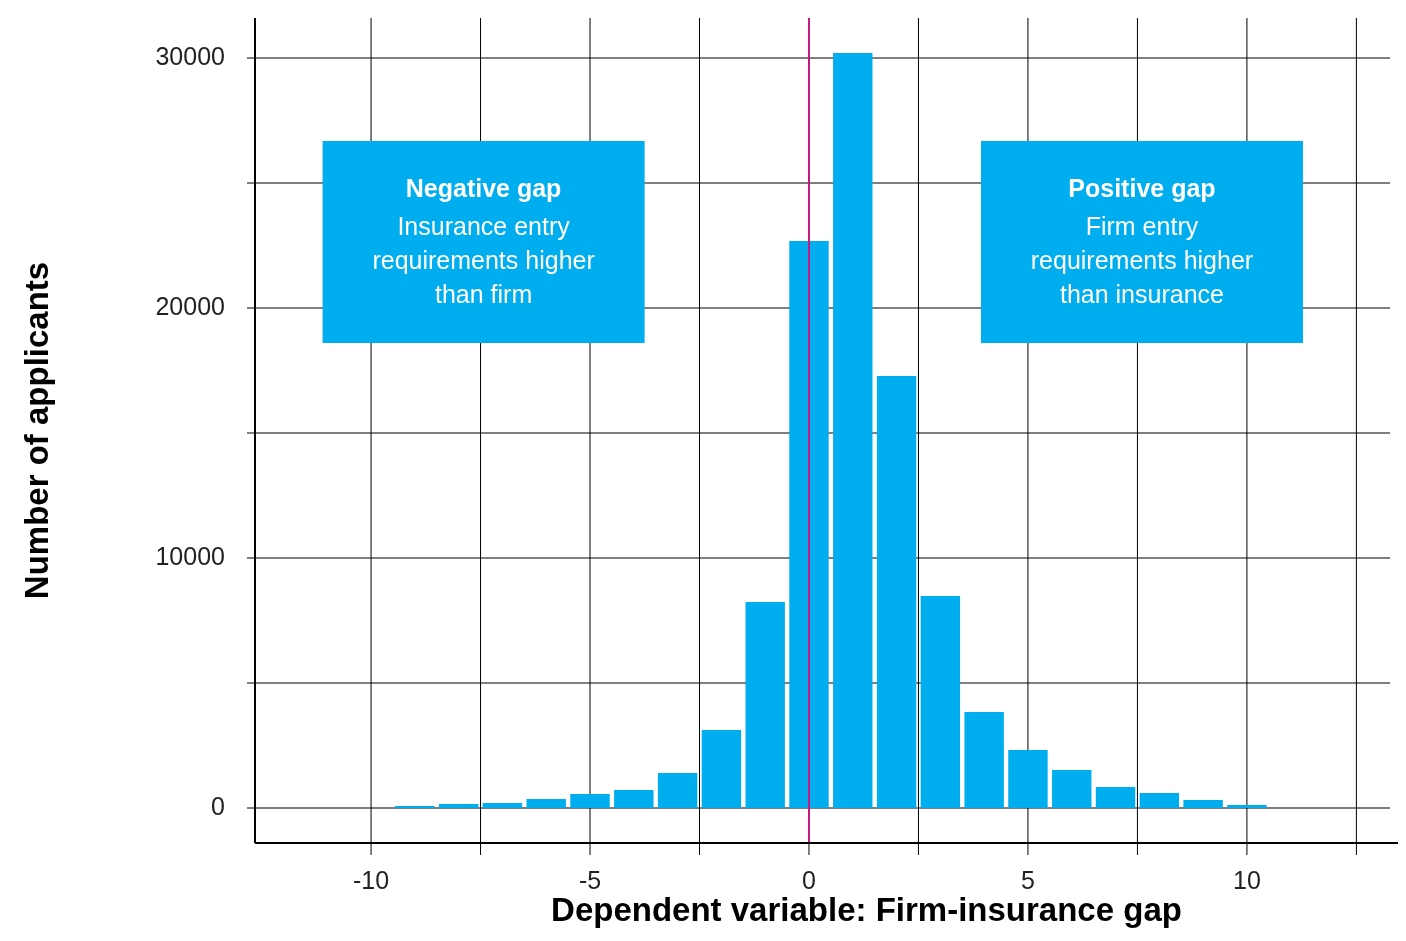 The width and height of the screenshot is (1406, 941). What do you see at coordinates (1247, 880) in the screenshot?
I see `x-tick-label: 10` at bounding box center [1247, 880].